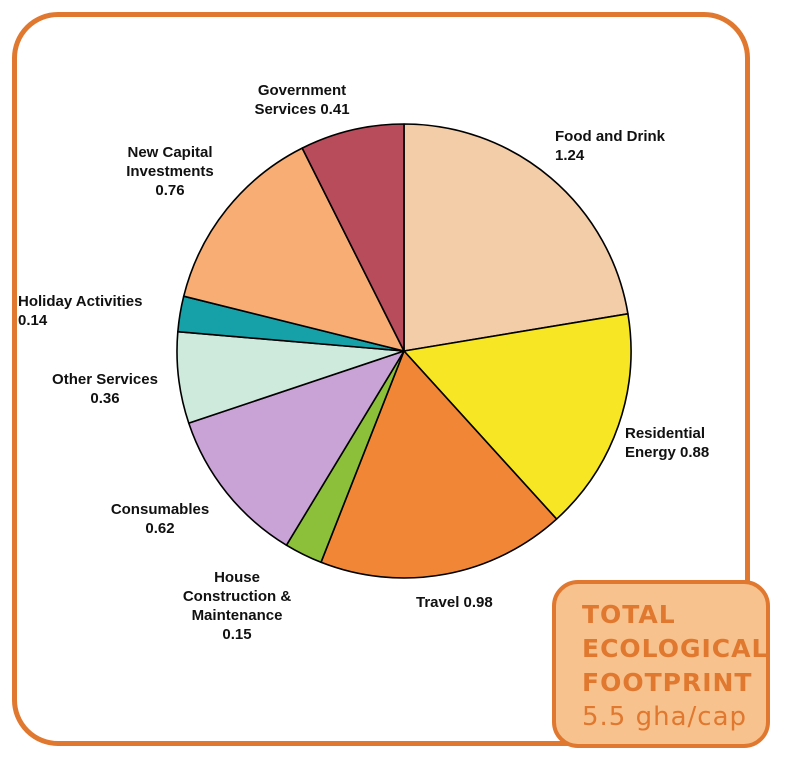 Image resolution: width=791 pixels, height=760 pixels. Describe the element at coordinates (675, 648) in the screenshot. I see `total-box-line-ecological: ECOLOGICAL` at that location.